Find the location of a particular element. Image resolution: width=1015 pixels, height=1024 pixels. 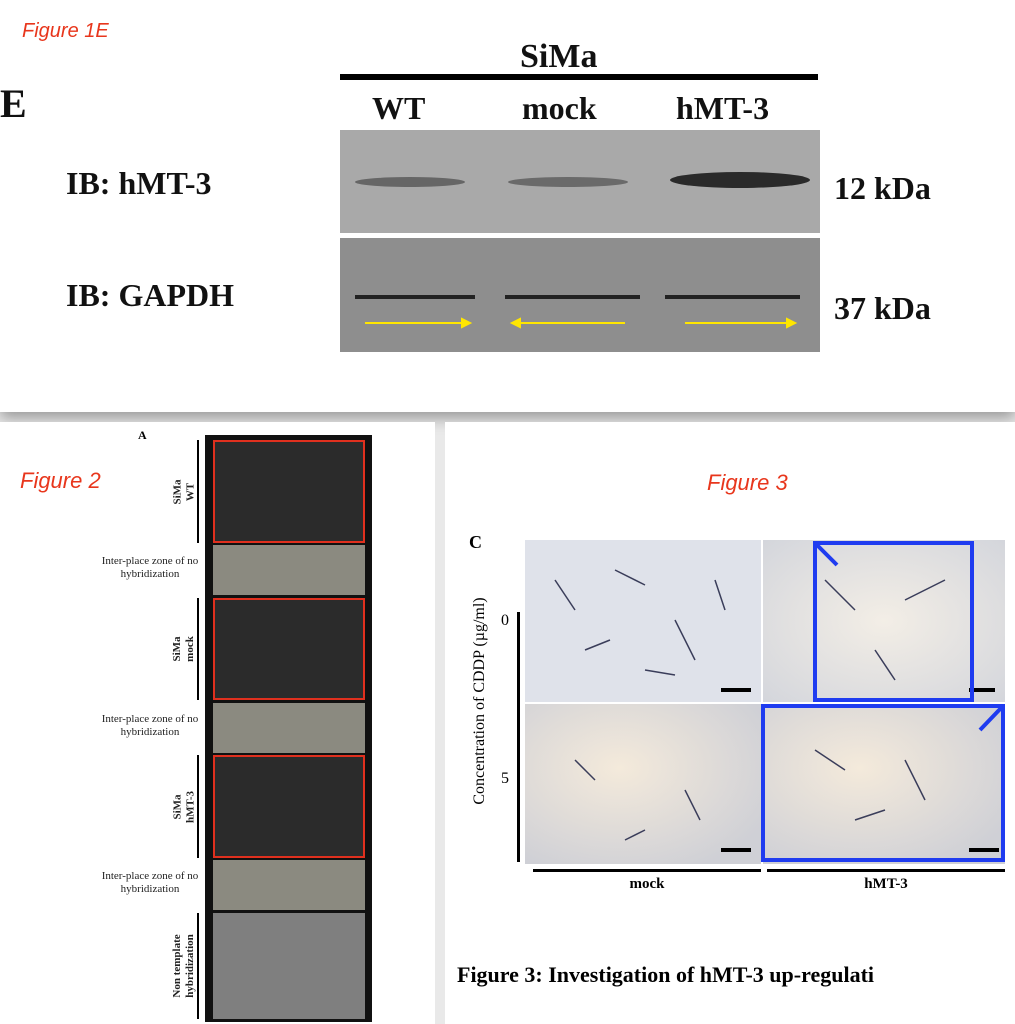

panel-letter: A is located at coordinates (142, 435).